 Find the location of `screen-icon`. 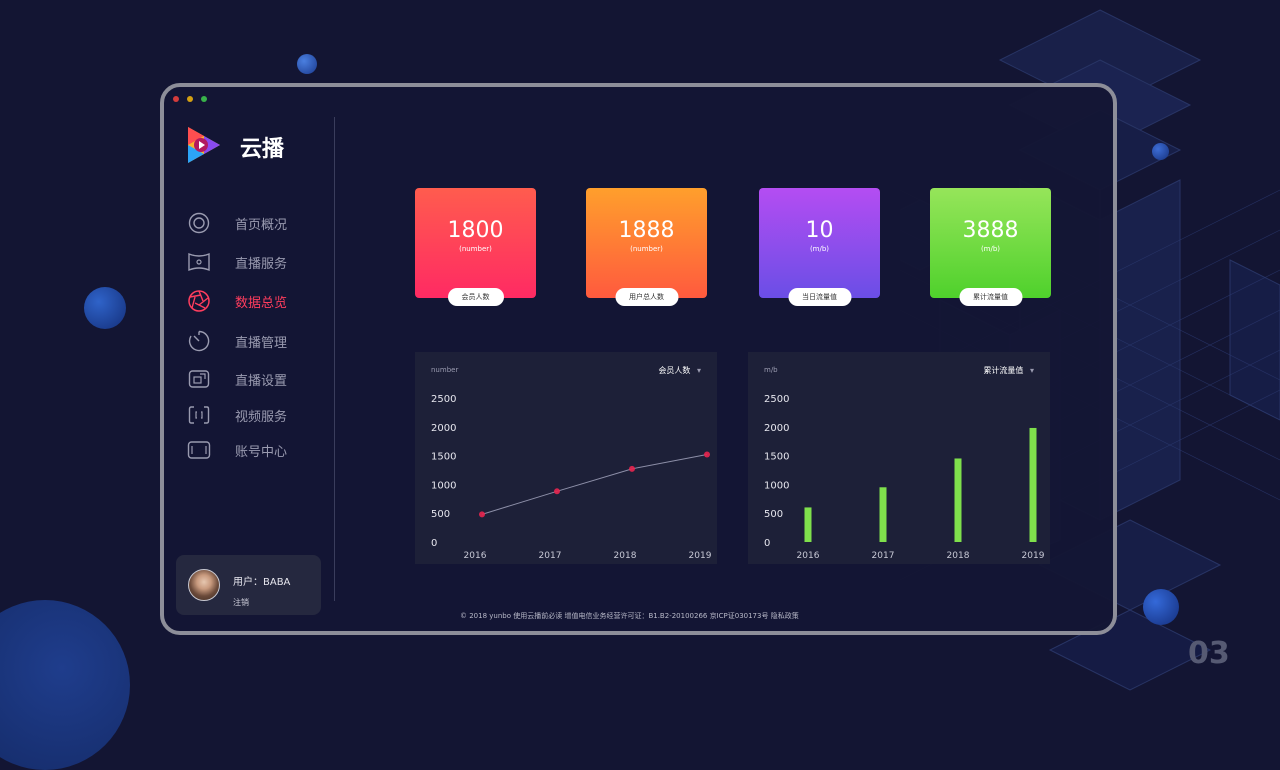

screen-icon is located at coordinates (199, 262).